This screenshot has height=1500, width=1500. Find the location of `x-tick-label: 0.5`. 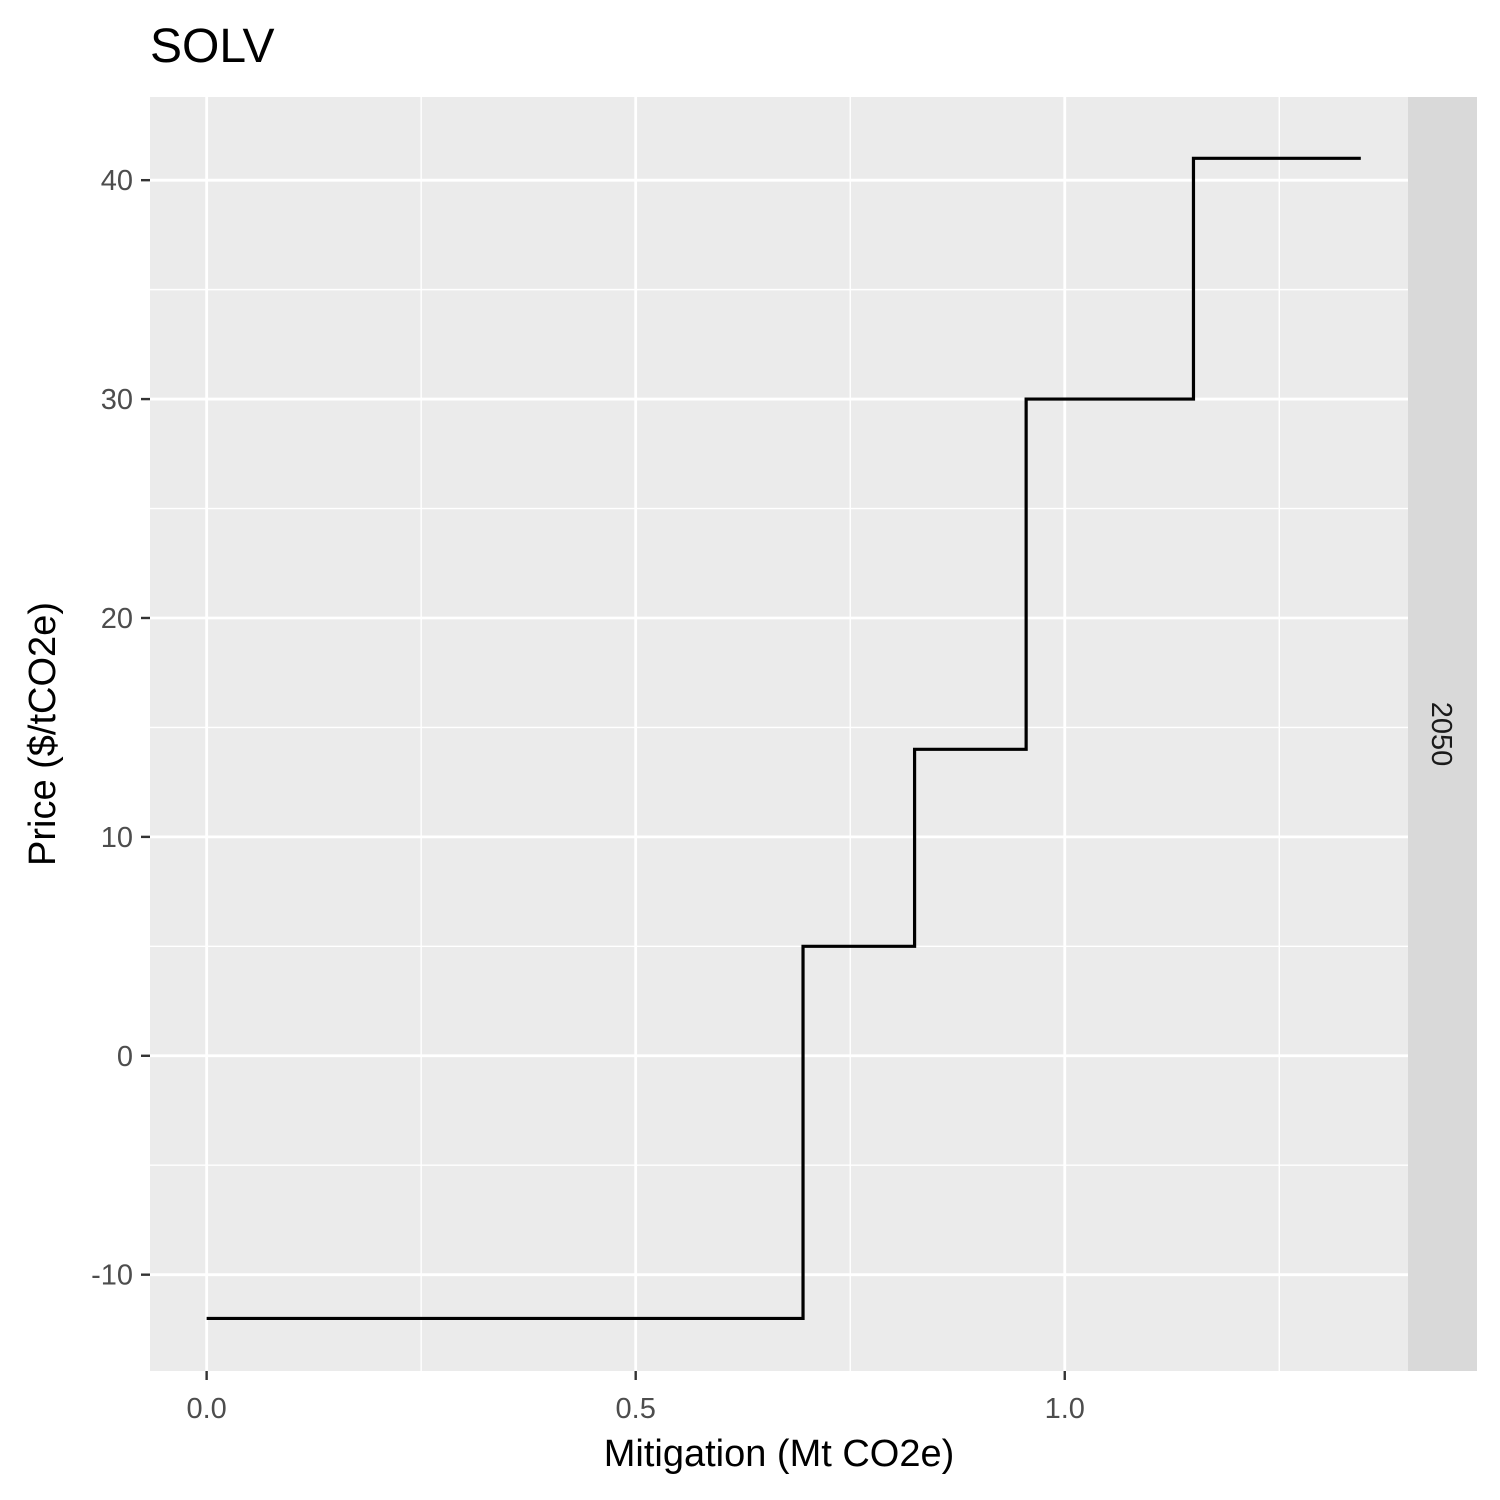

x-tick-label: 0.5 is located at coordinates (636, 1409).